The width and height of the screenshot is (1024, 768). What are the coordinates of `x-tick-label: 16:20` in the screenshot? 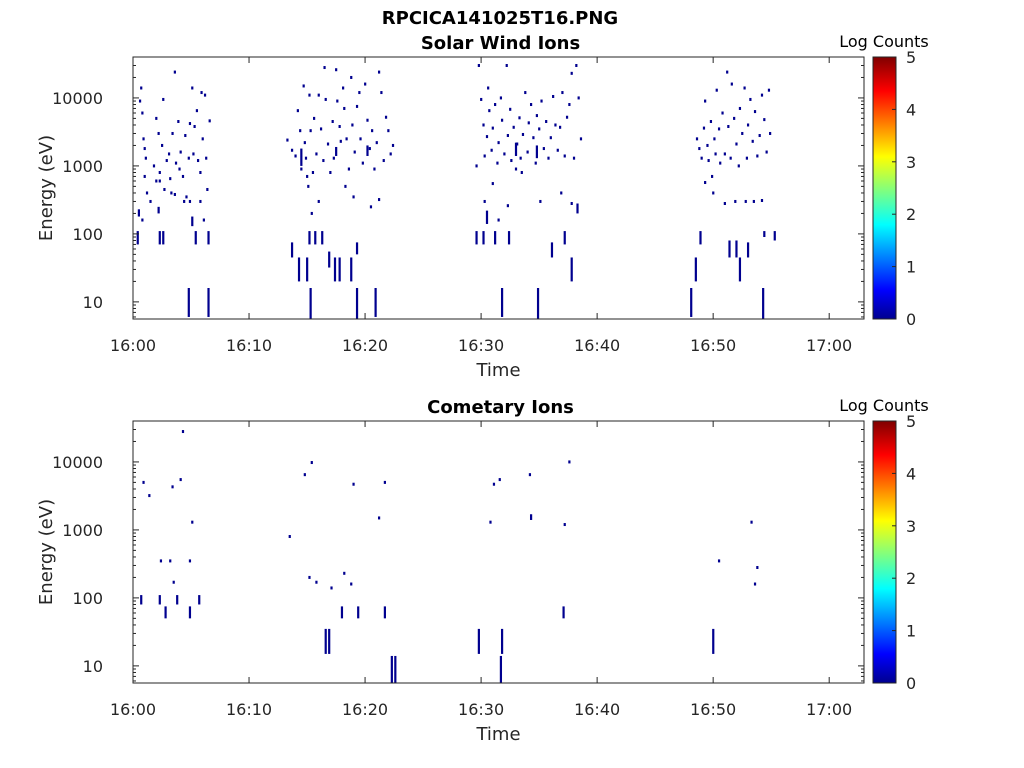 It's located at (365, 345).